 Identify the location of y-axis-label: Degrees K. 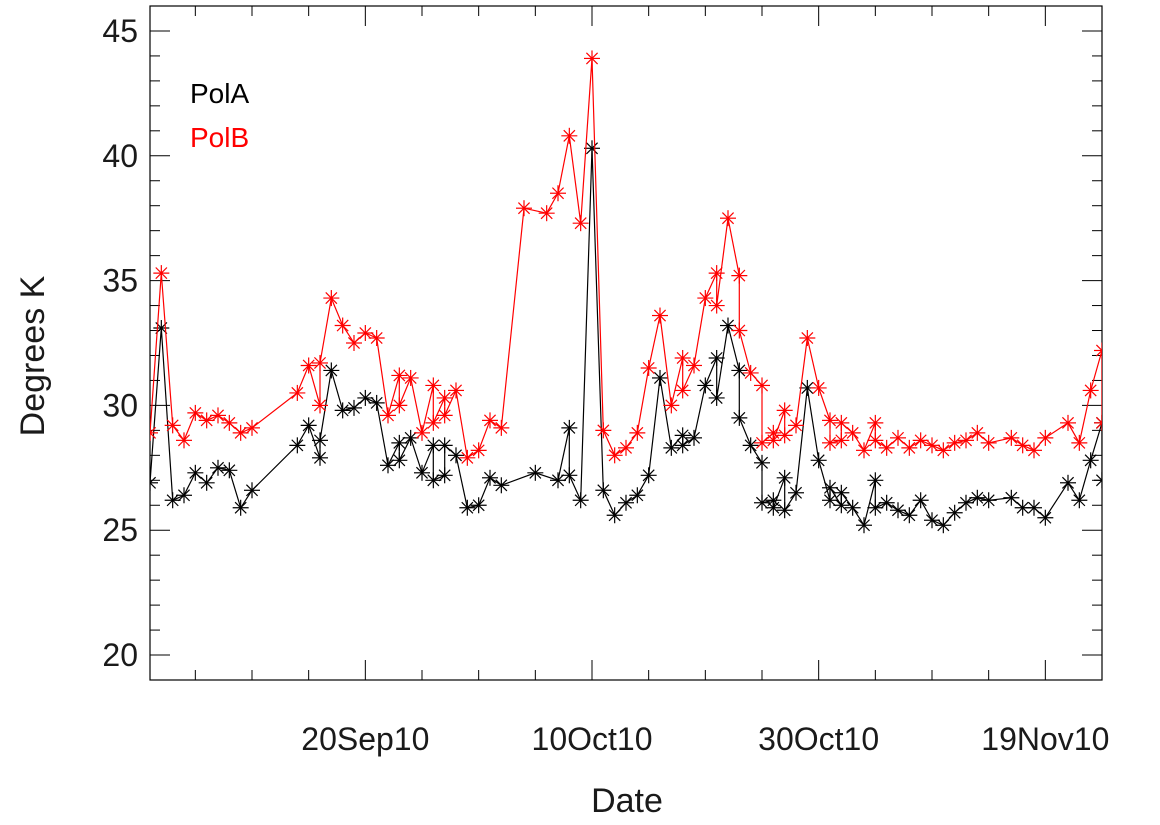
(33, 355).